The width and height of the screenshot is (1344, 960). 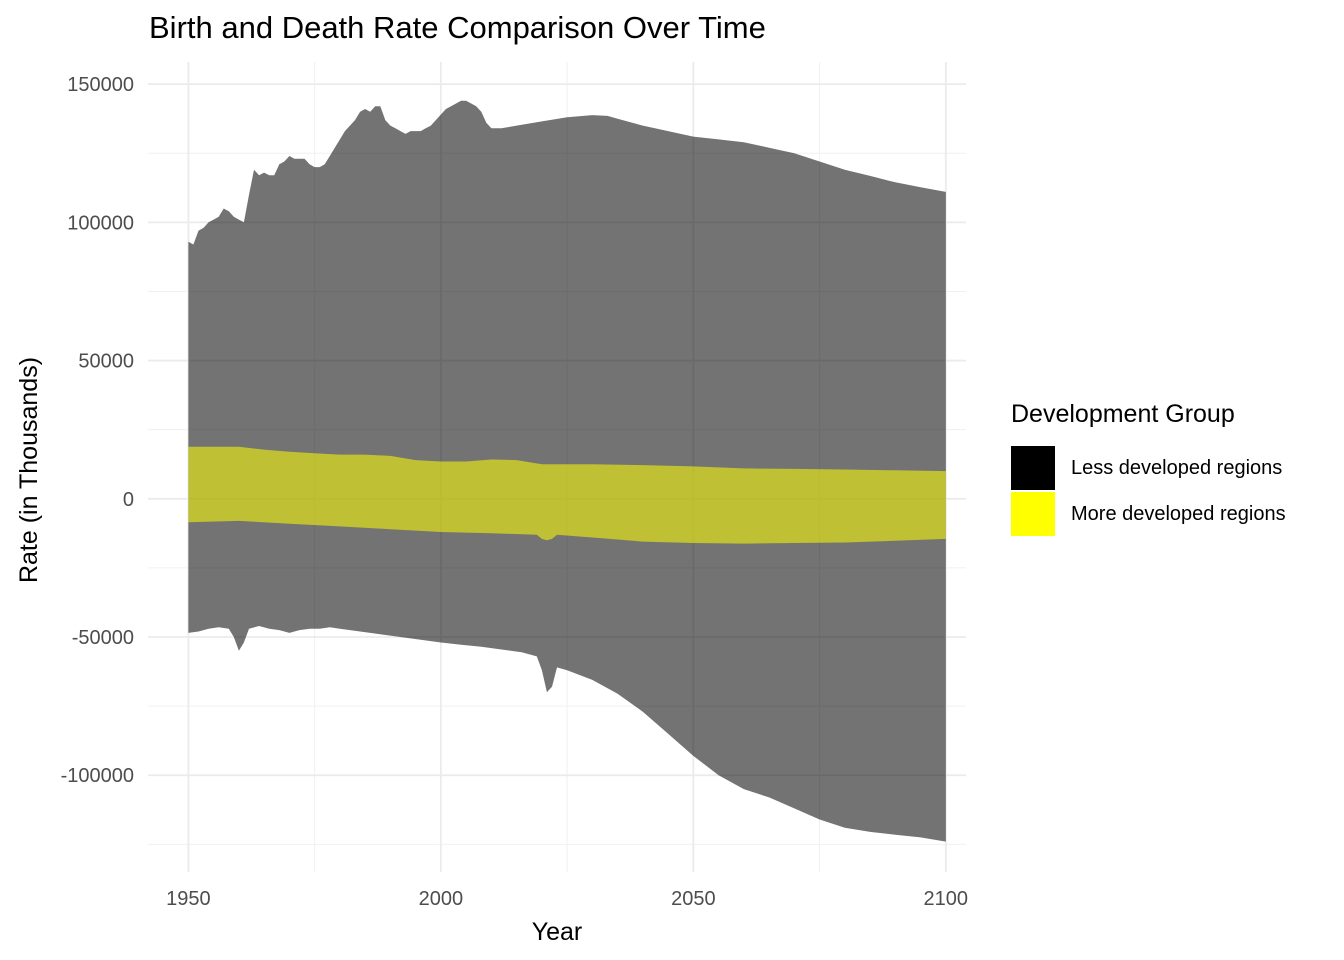 What do you see at coordinates (1123, 414) in the screenshot?
I see `legend-title: Development Group` at bounding box center [1123, 414].